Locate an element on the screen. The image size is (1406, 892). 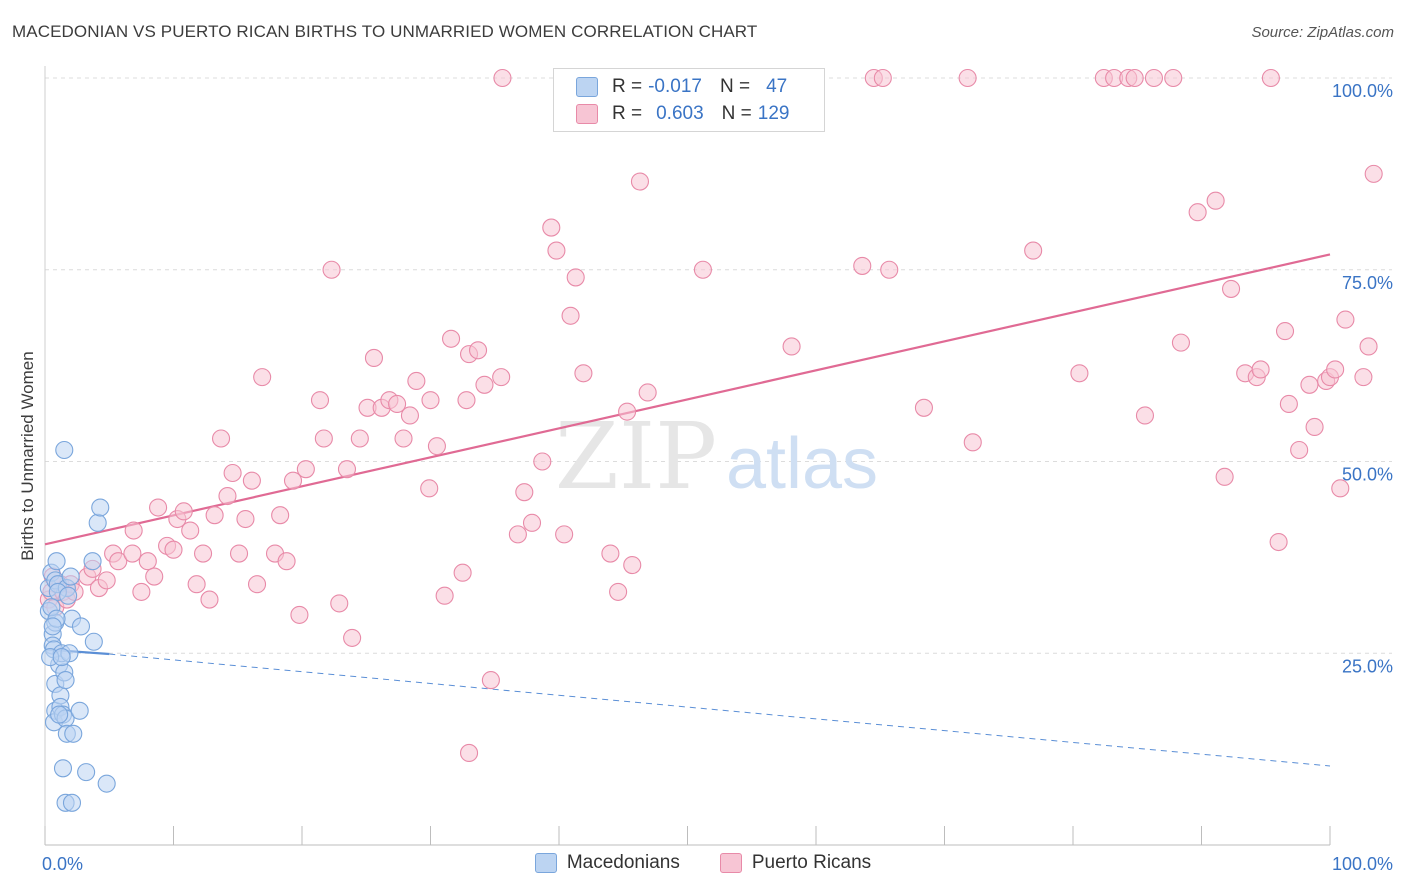
legend-n-value: 129 is located at coordinates (773, 113).